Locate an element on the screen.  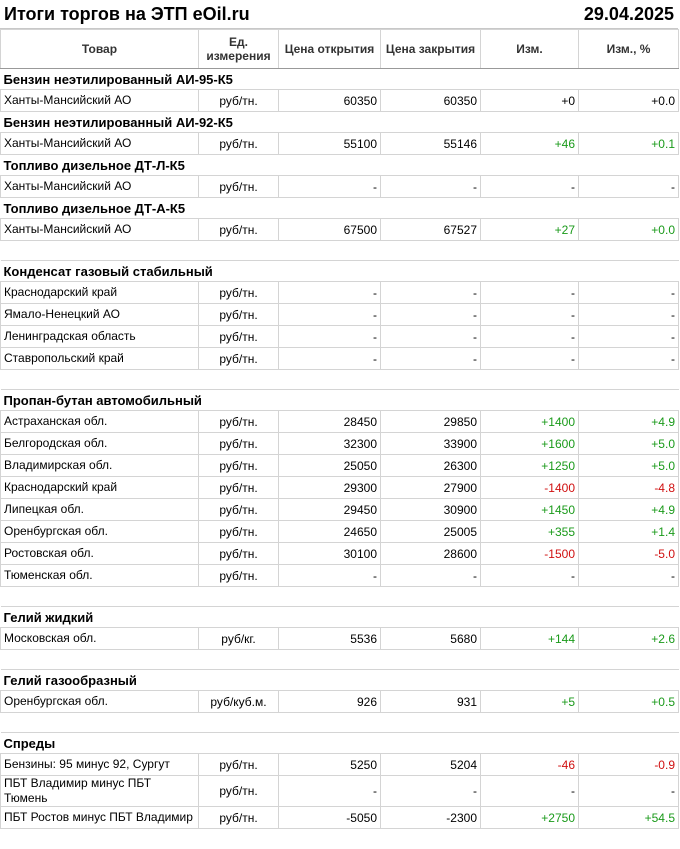
open-price: -5050 is located at coordinates (329, 817).